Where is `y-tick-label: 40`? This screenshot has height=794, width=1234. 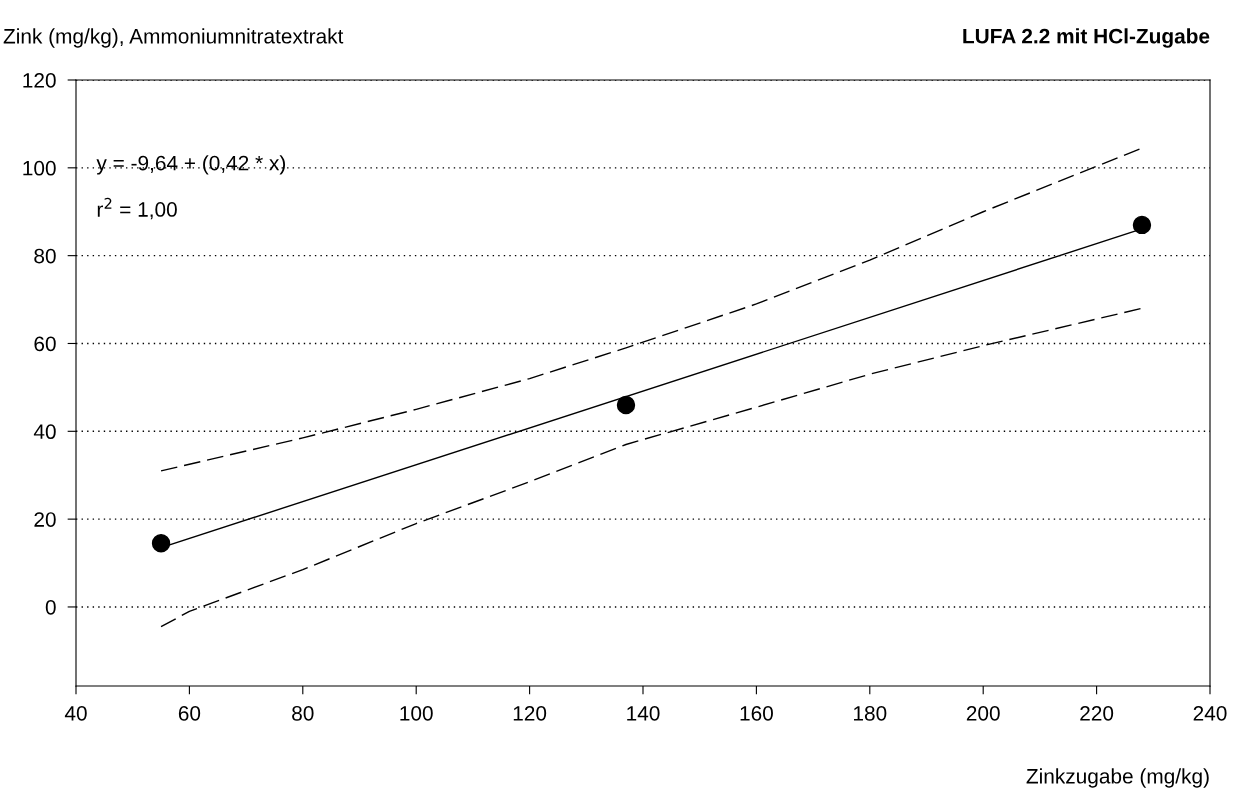
y-tick-label: 40 is located at coordinates (44, 432).